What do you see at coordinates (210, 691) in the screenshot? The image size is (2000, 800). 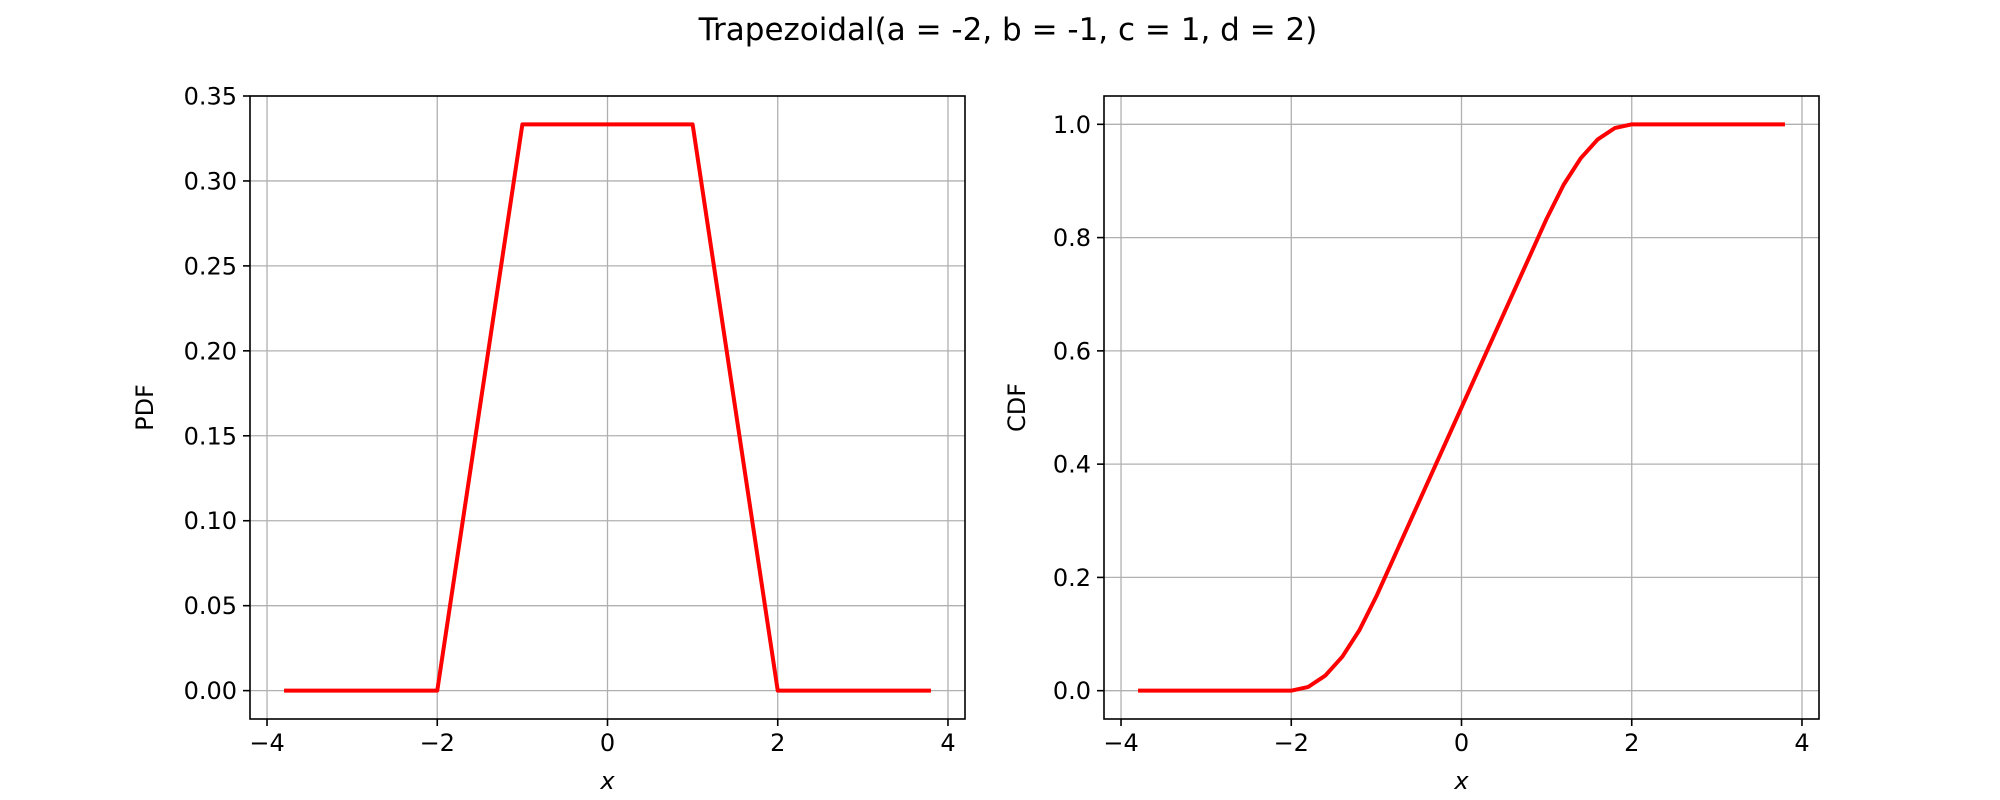 I see `pdf-y-tick-label: 0.00` at bounding box center [210, 691].